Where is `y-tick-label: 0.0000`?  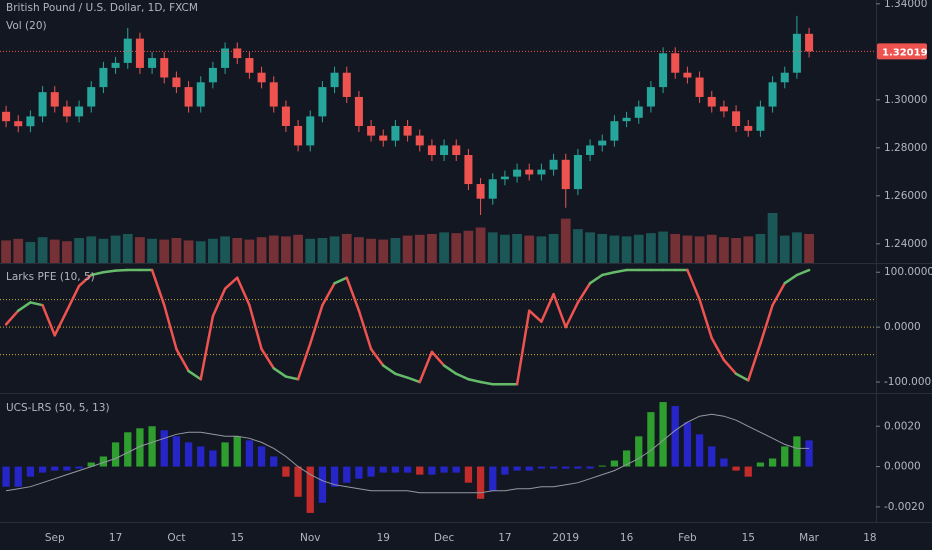
y-tick-label: 0.0000 is located at coordinates (902, 327).